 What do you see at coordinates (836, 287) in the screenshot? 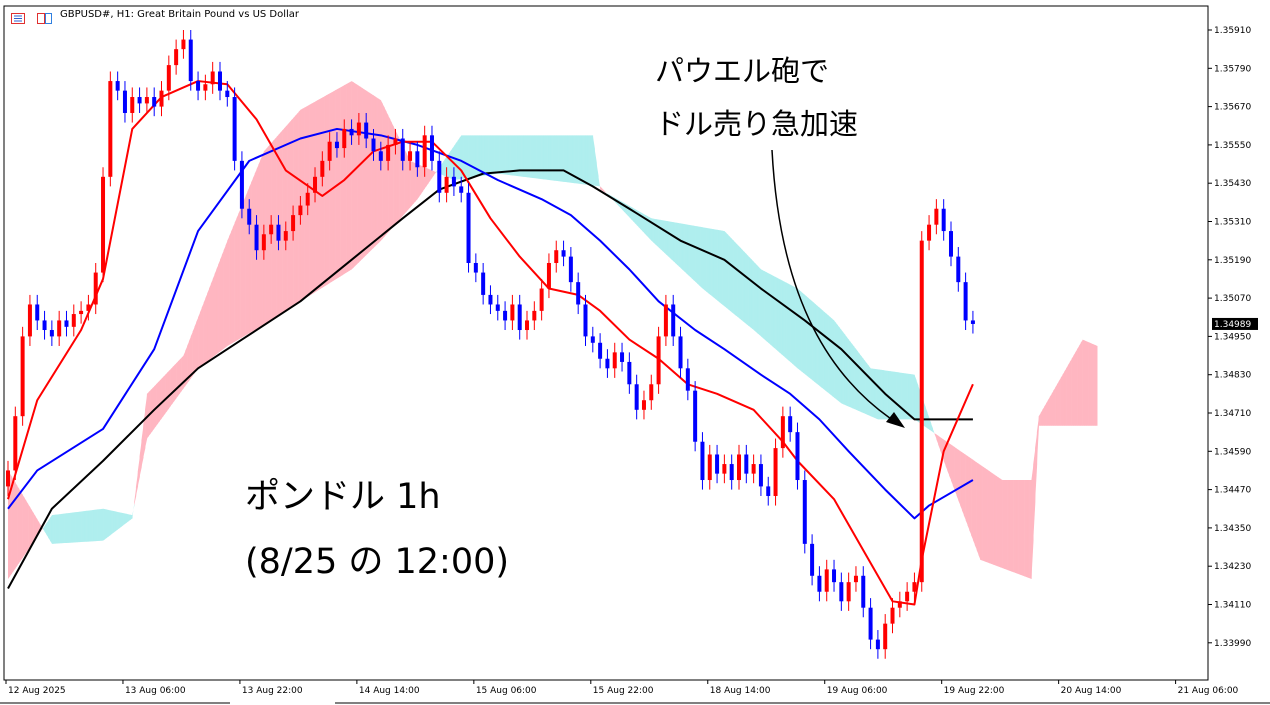
I see `annotation-arrow` at bounding box center [836, 287].